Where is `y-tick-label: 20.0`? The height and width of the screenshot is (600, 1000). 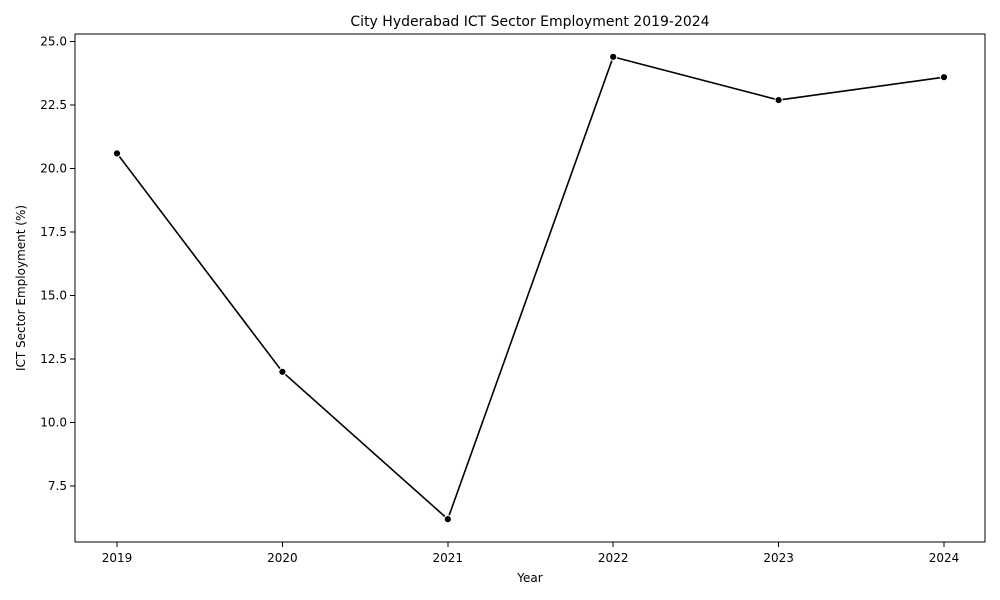
y-tick-label: 20.0 is located at coordinates (53, 169).